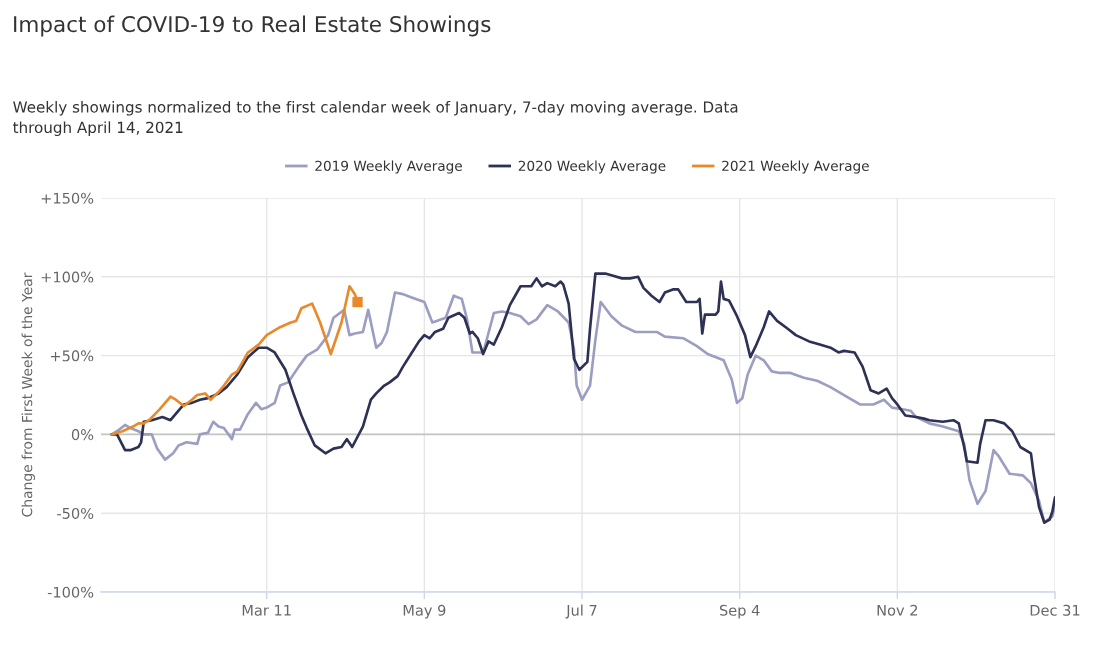 This screenshot has height=649, width=1094. What do you see at coordinates (375, 118) in the screenshot?
I see `chart-subtitle: Weekly showings normalized to the first calendar week of January, 7-day moving average. Data through April 14, 2021` at bounding box center [375, 118].